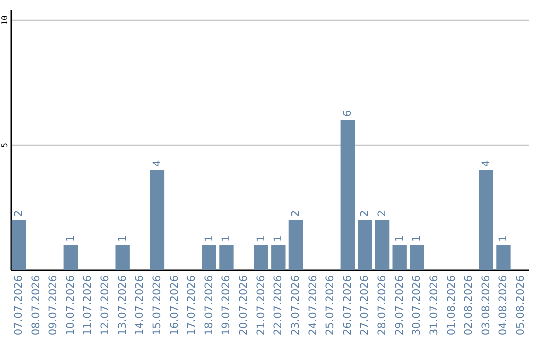 The height and width of the screenshot is (340, 540). I want to click on x-tick-label: 19.07.2026, so click(226, 305).